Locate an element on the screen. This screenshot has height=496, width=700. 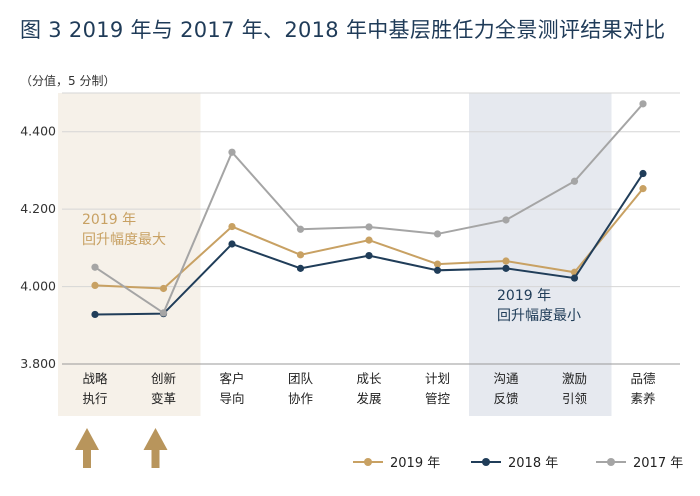
min-annotation-line1: 2019 年 is located at coordinates (524, 296).